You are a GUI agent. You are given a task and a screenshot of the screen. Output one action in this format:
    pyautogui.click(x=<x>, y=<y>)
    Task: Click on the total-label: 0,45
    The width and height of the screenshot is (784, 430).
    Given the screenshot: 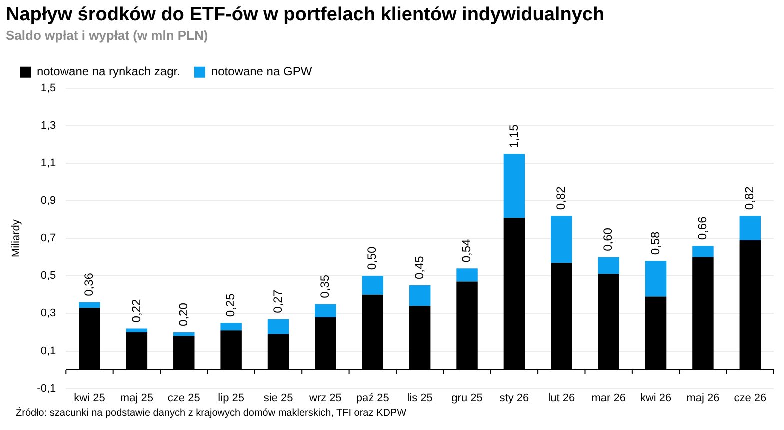 What is the action you would take?
    pyautogui.click(x=419, y=268)
    